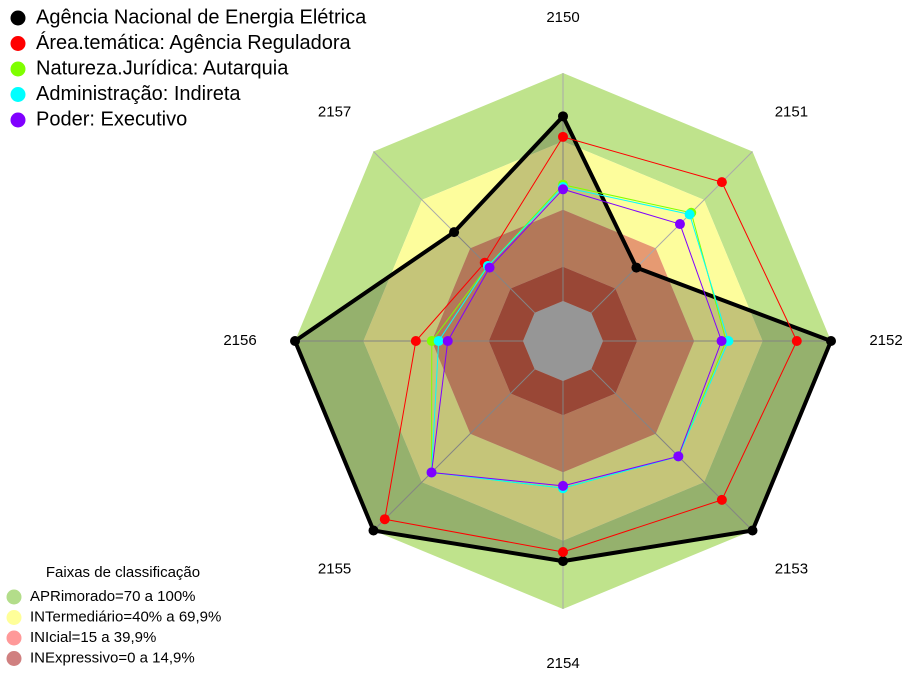 The height and width of the screenshot is (678, 905). I want to click on legend-label: Agência Nacional de Energia Elétrica, so click(201, 17).